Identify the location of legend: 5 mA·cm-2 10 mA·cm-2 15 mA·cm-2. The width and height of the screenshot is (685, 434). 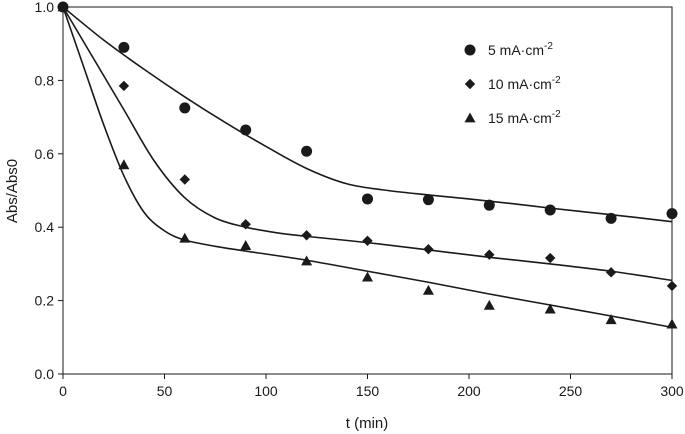
(512, 83).